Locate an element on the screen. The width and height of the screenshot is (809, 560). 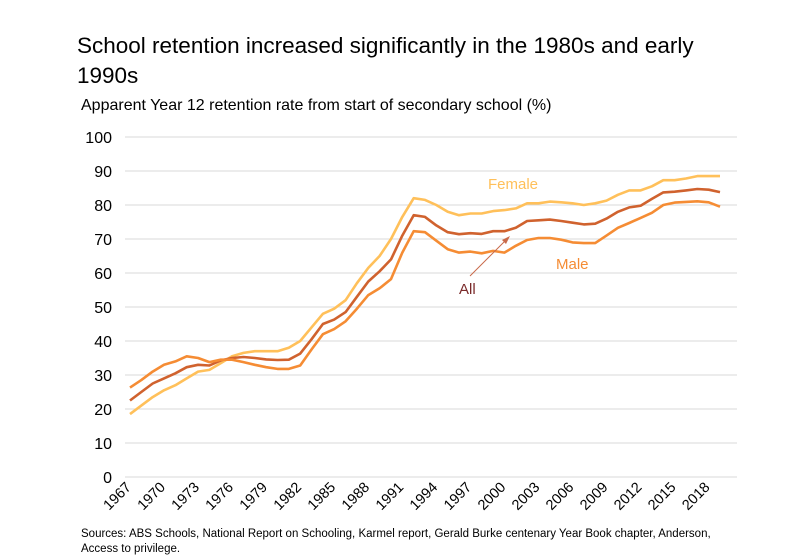
x-tick-label: 2000 is located at coordinates (492, 497).